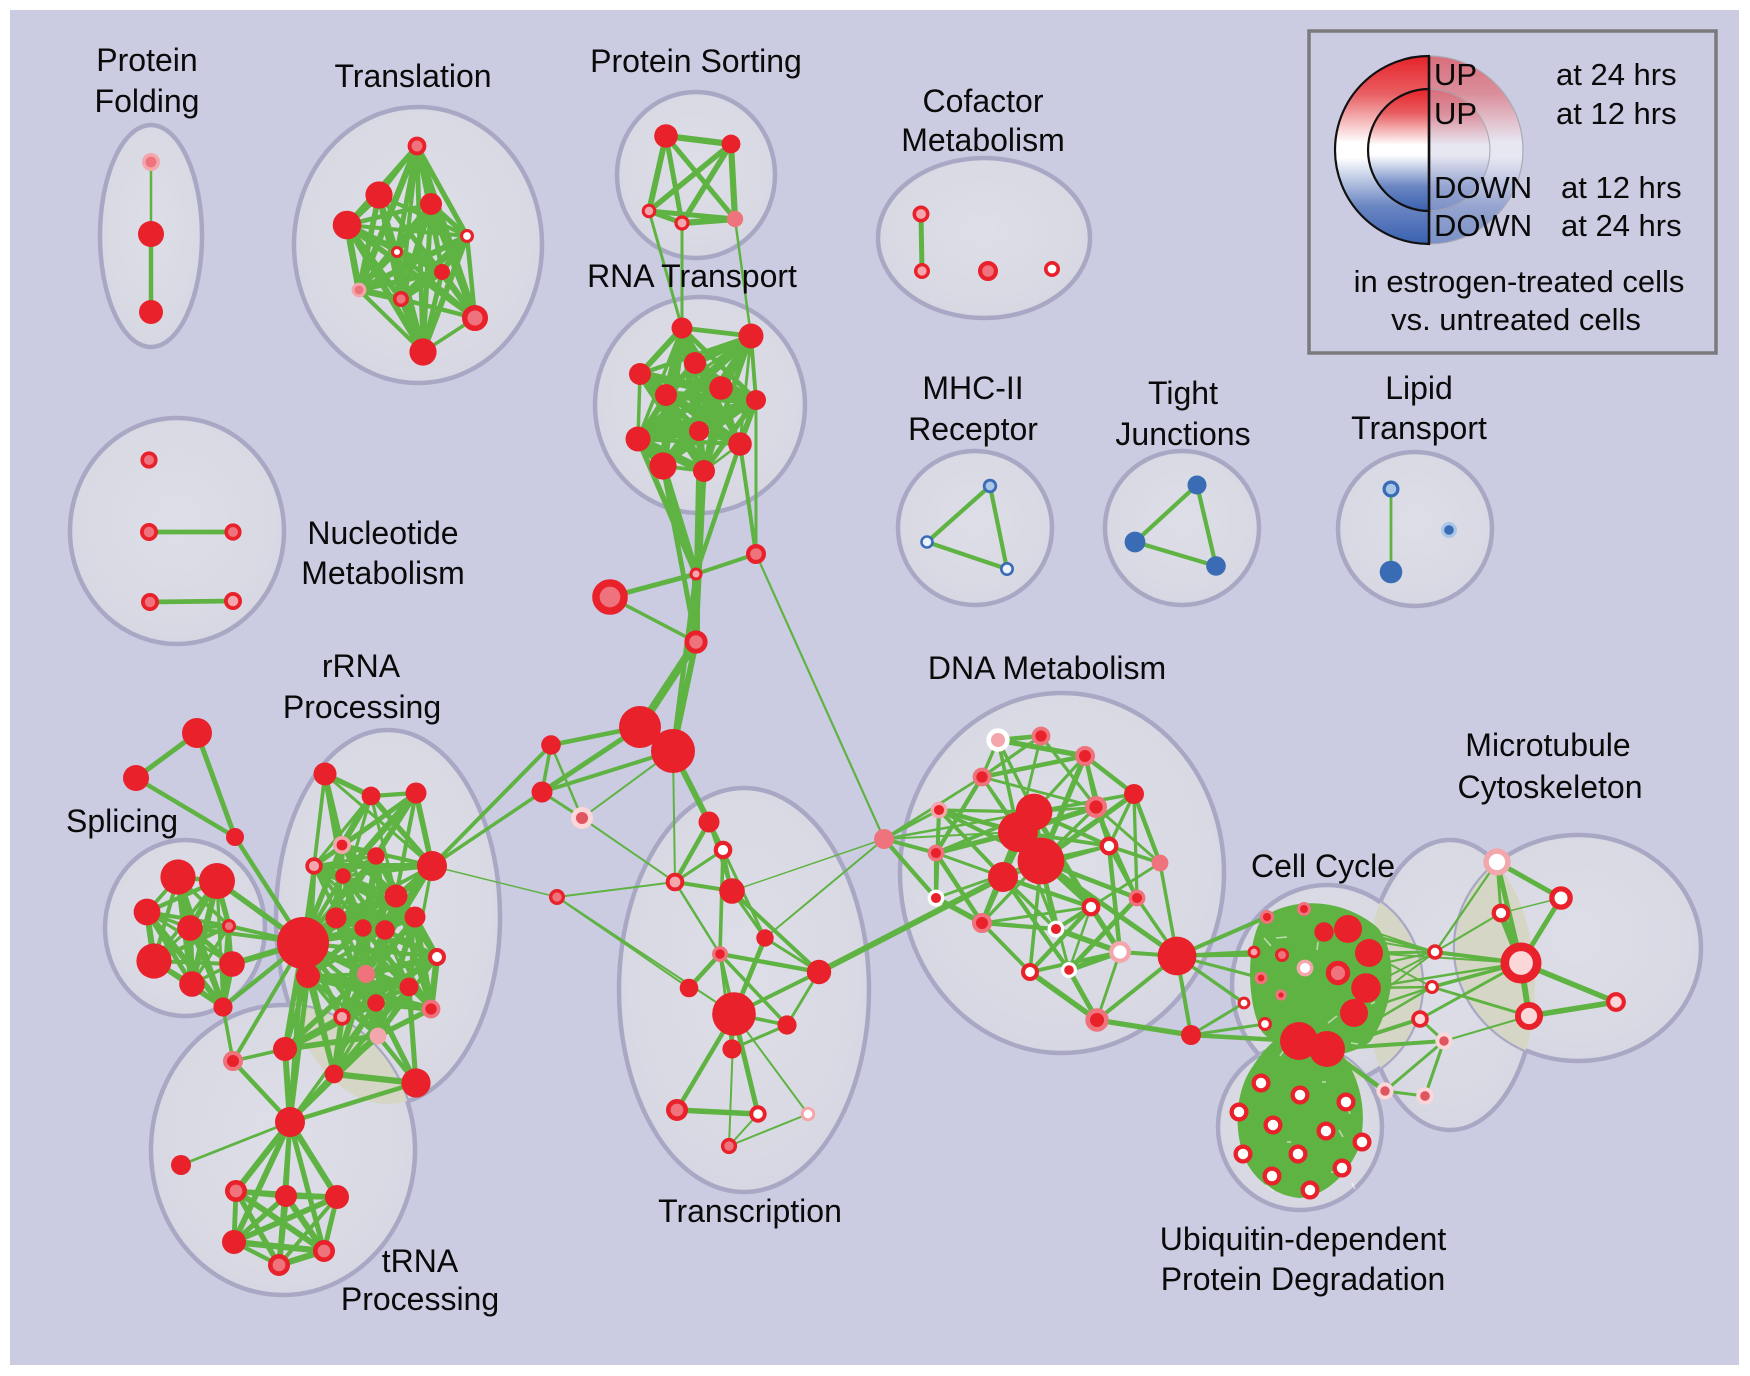 The width and height of the screenshot is (1750, 1376). Describe the element at coordinates (692, 276) in the screenshot. I see `svg-text: RNA Transport` at that location.